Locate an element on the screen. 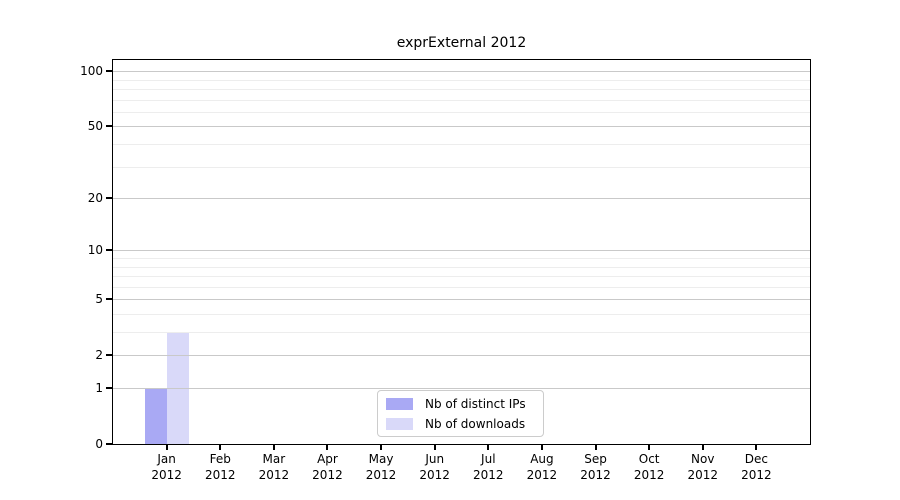 Image resolution: width=900 pixels, height=500 pixels. x-tick-month: Dec is located at coordinates (756, 459).